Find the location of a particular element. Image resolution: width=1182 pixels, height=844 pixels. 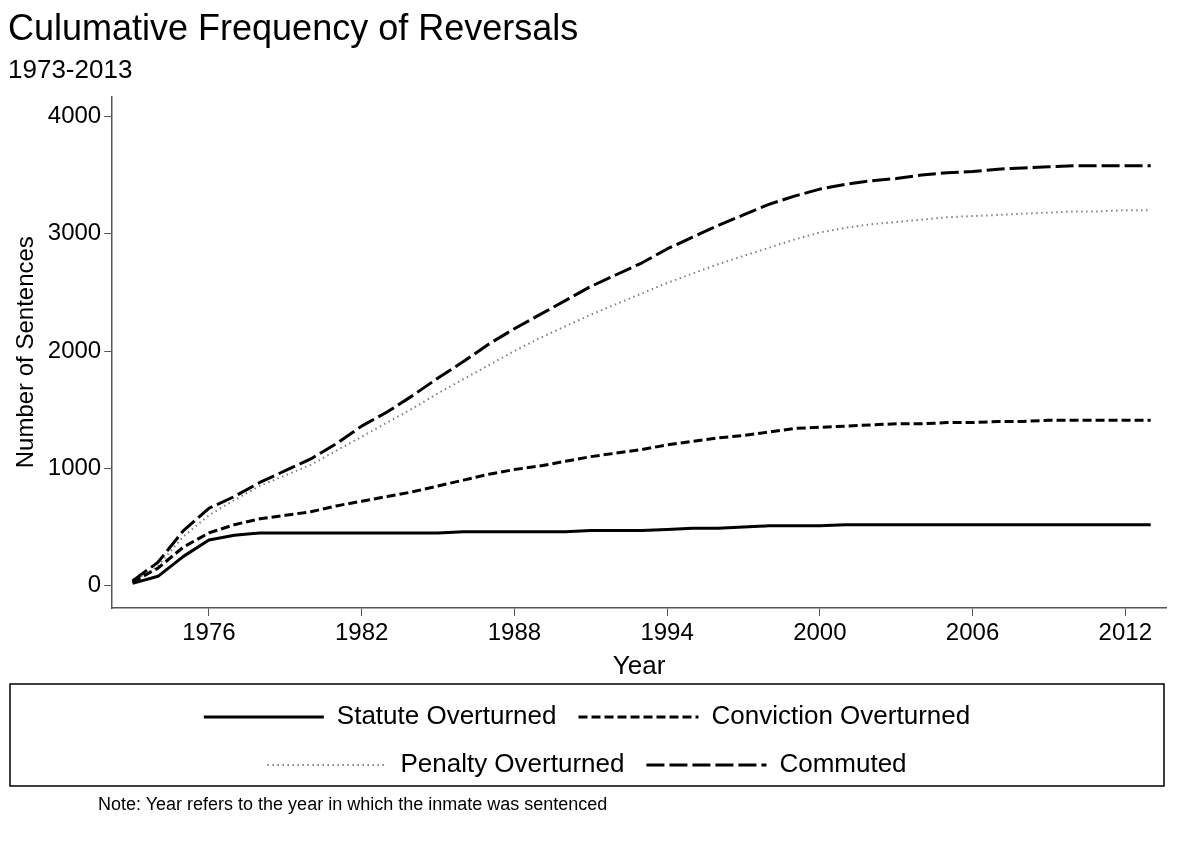

y-tick-label: 4000 is located at coordinates (74, 114).